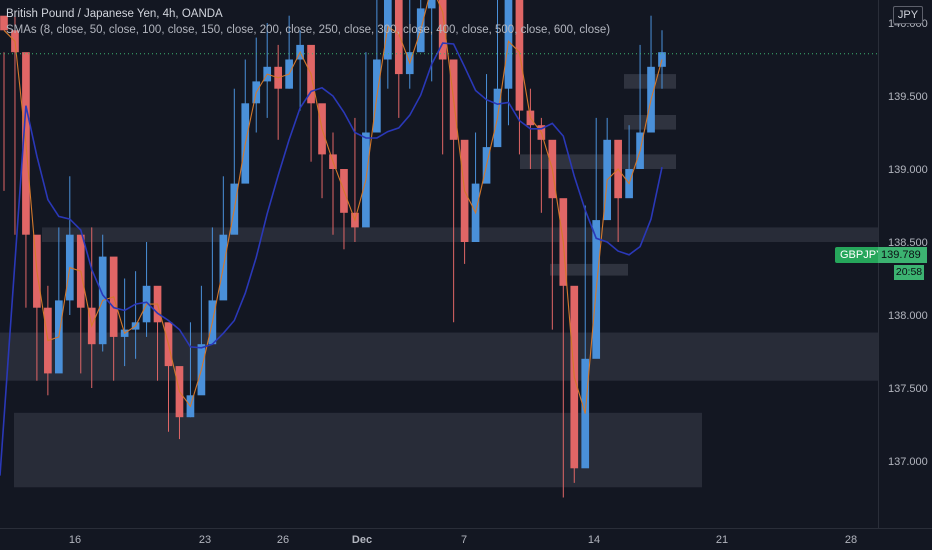  Describe the element at coordinates (114, 14) in the screenshot. I see `chart-title: British Pound / Japanese Yen, 4h, OANDA` at that location.